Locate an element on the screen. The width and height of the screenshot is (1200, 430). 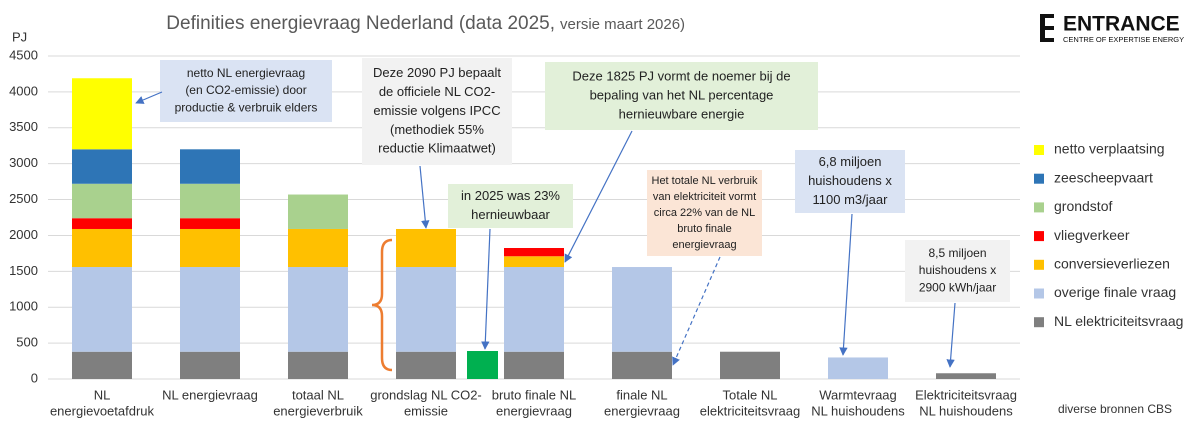
annotation-text: energievraag is located at coordinates (704, 245).